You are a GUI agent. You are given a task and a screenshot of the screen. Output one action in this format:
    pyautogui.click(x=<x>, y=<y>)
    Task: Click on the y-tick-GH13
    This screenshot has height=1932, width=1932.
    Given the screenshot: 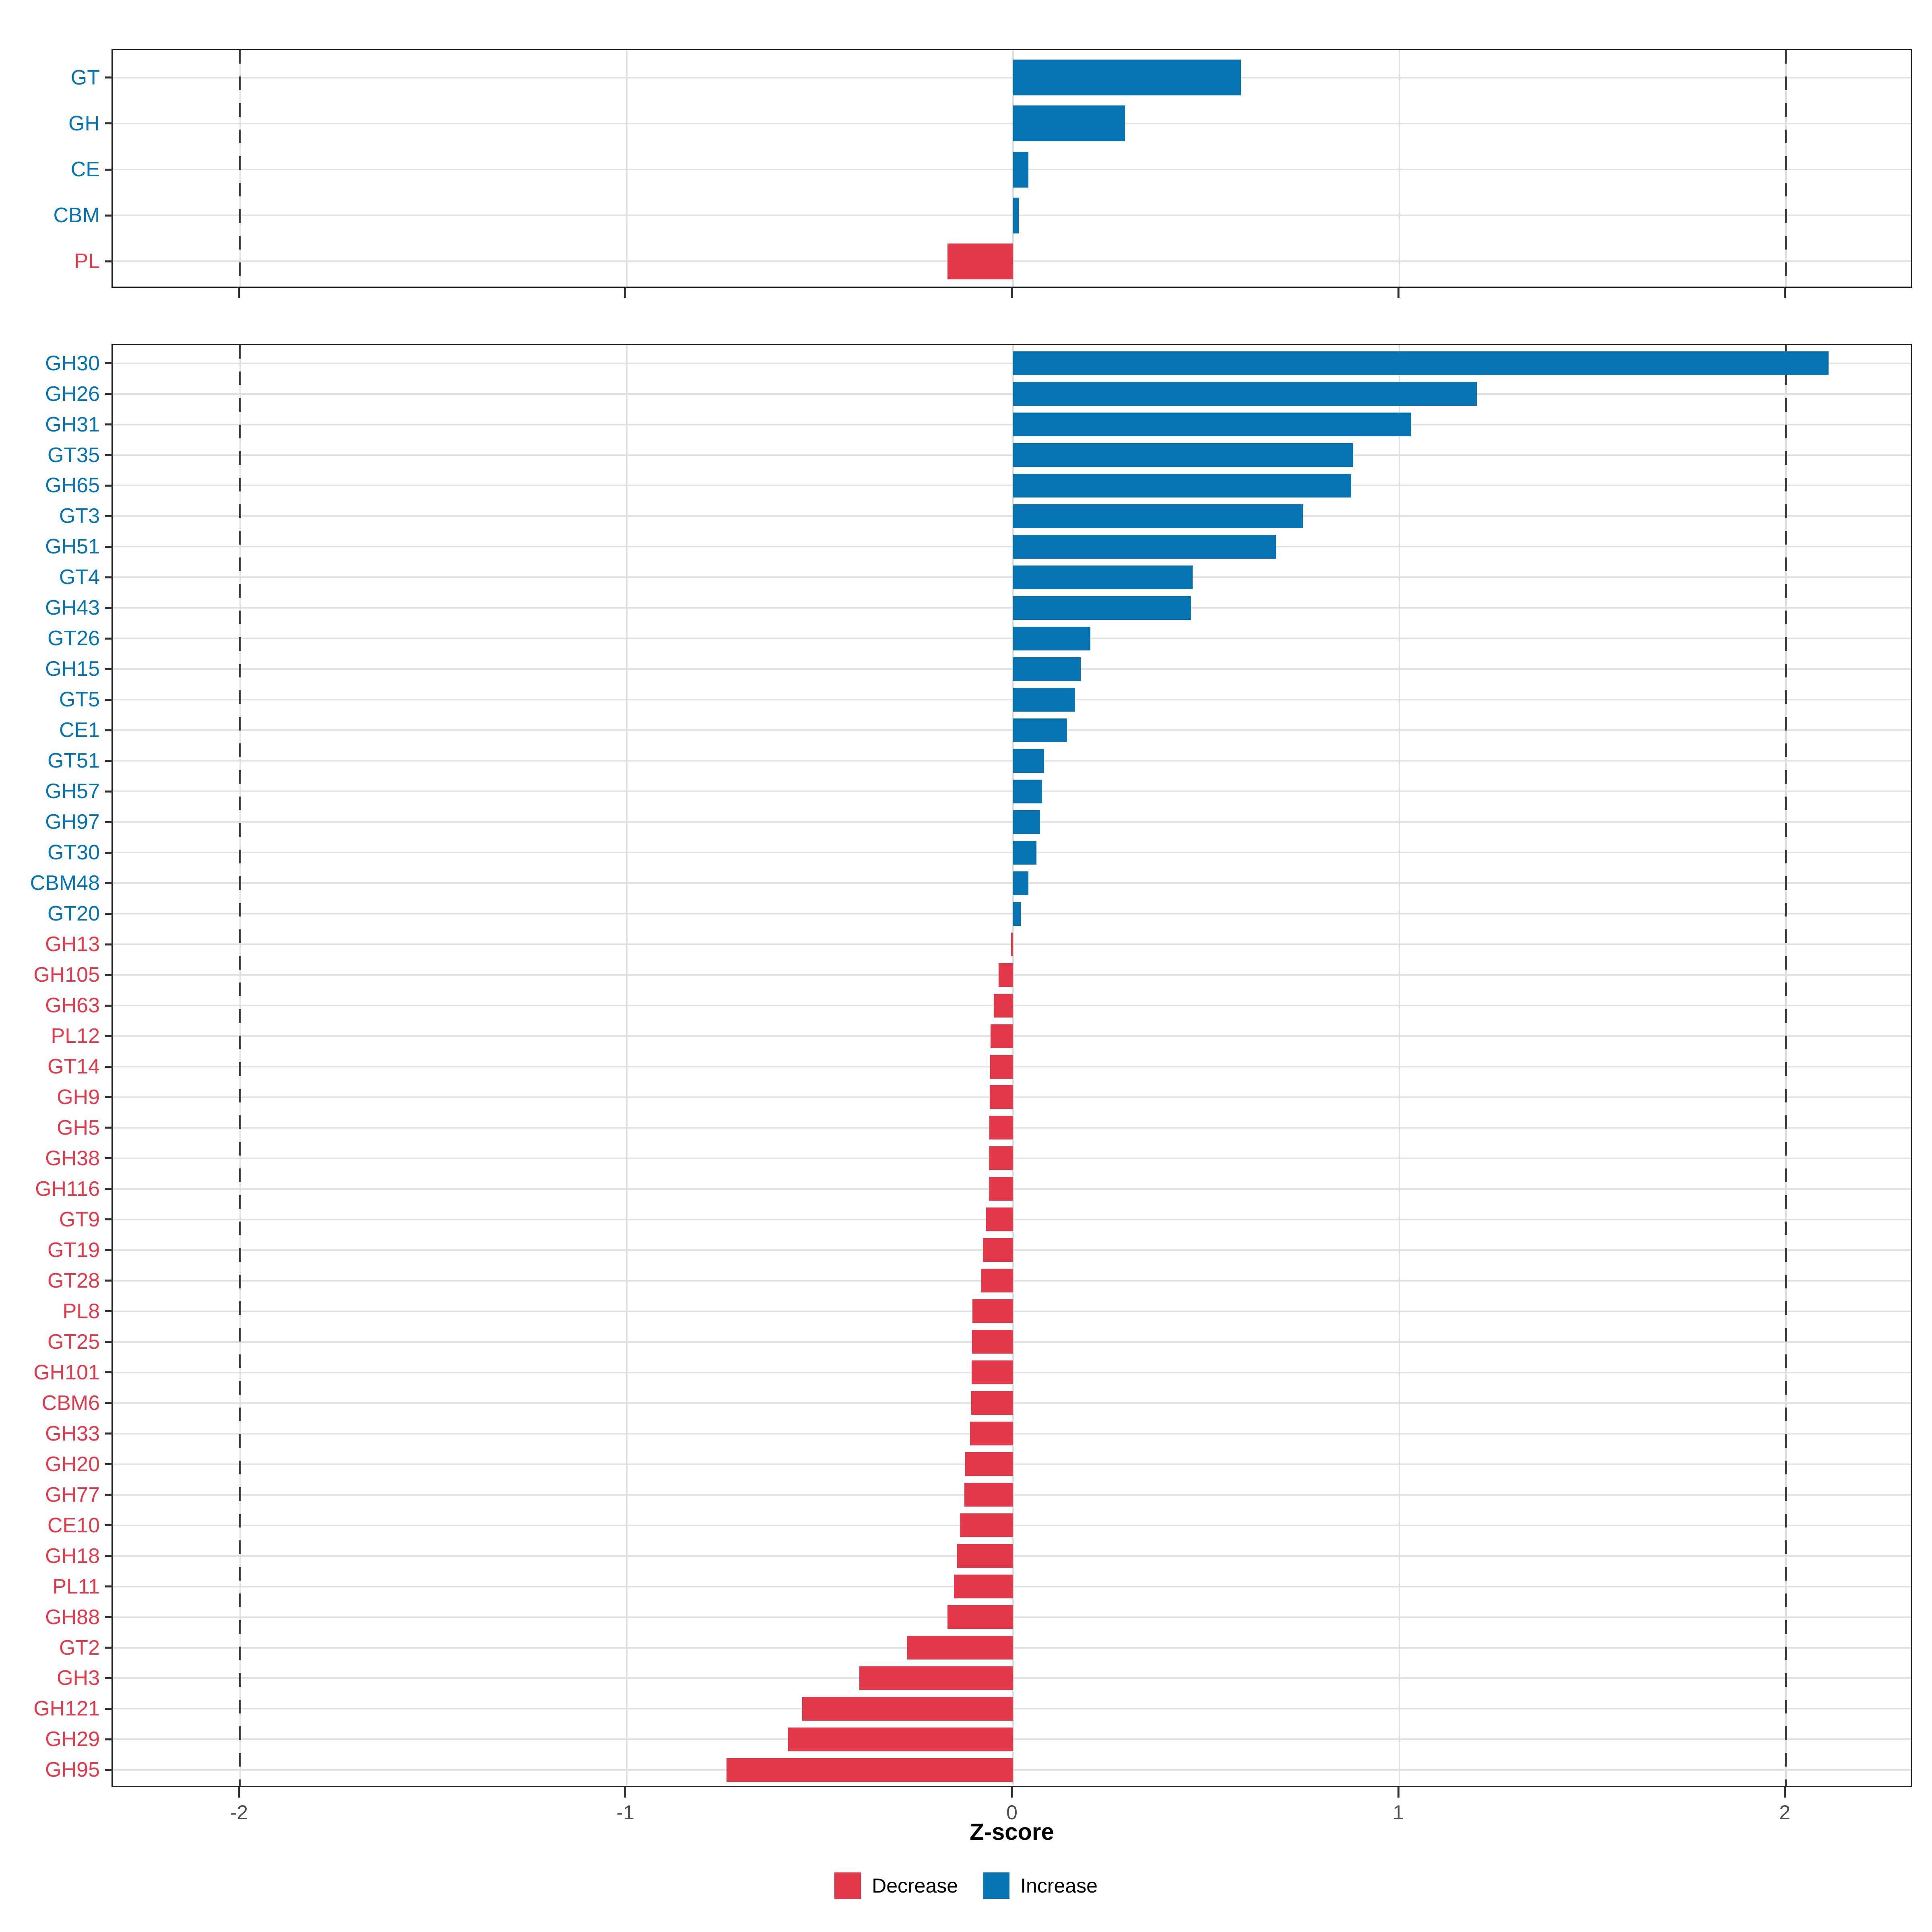 What is the action you would take?
    pyautogui.click(x=109, y=944)
    